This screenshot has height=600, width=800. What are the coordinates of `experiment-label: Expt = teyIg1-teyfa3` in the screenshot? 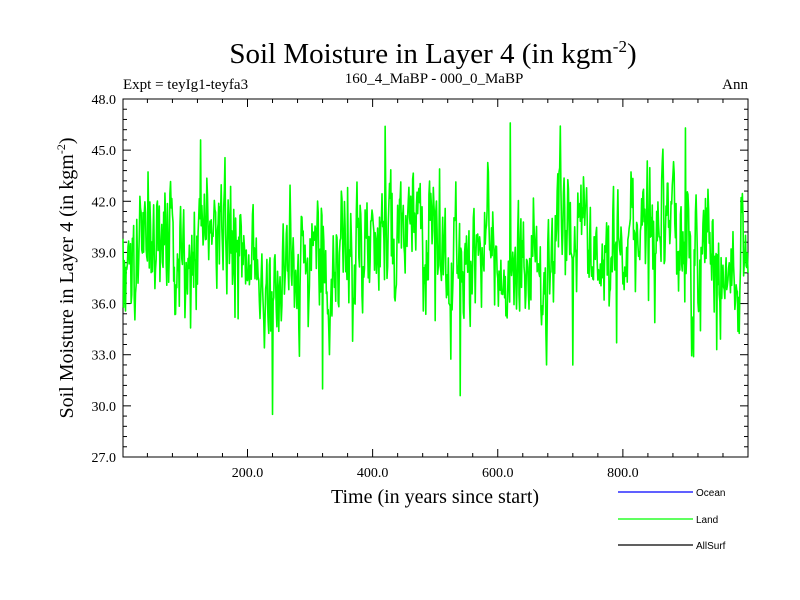 It's located at (185, 85).